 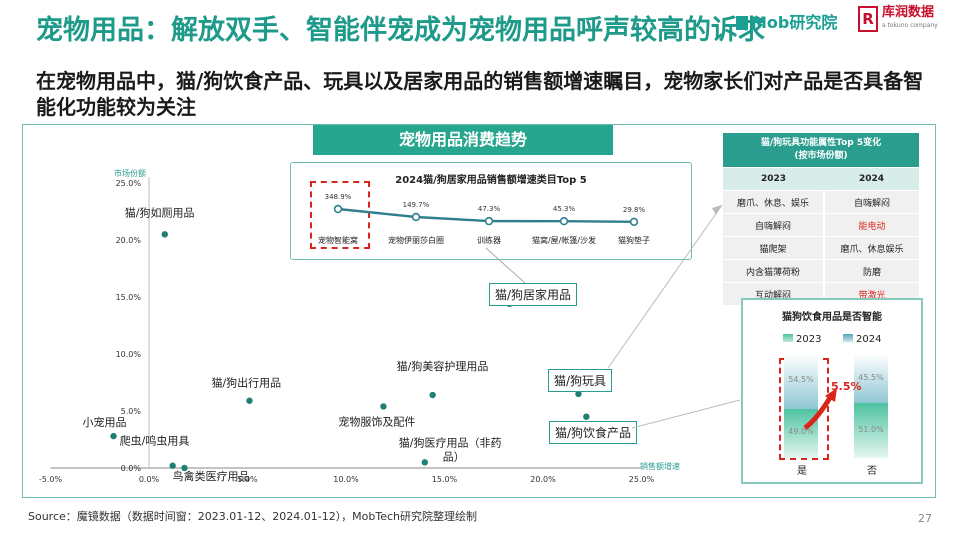 What do you see at coordinates (51, 479) in the screenshot?
I see `x-tick-label: -5.0%` at bounding box center [51, 479].